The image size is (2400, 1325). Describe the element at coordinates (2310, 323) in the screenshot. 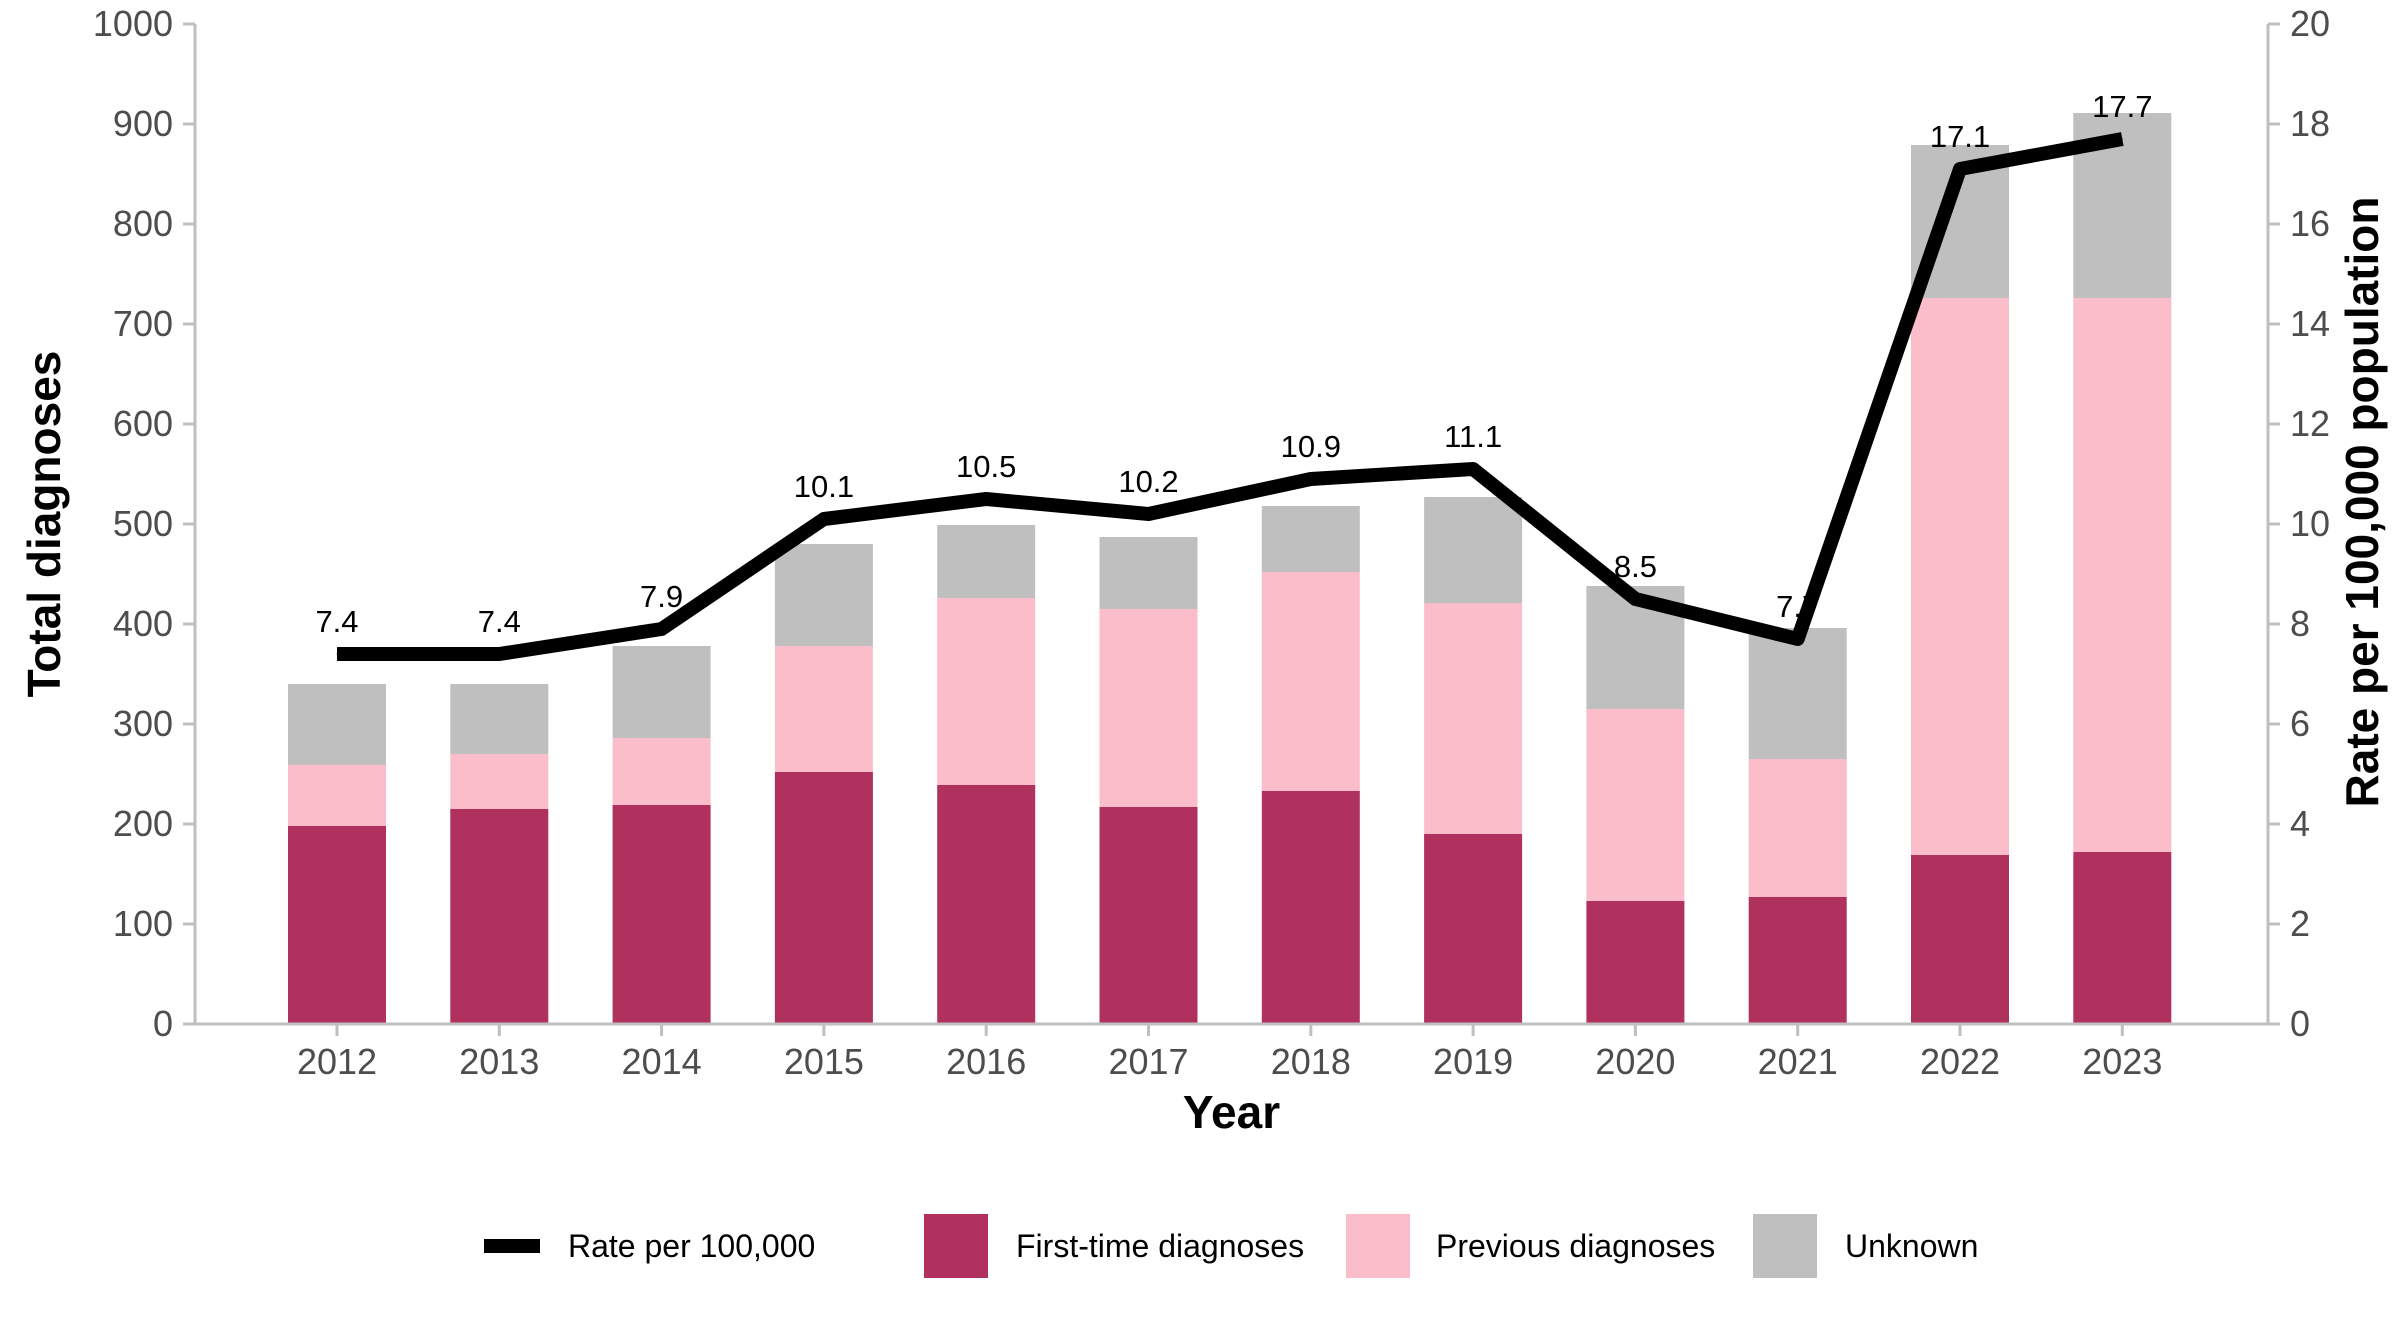

I see `y-right-tick-label: 14` at that location.